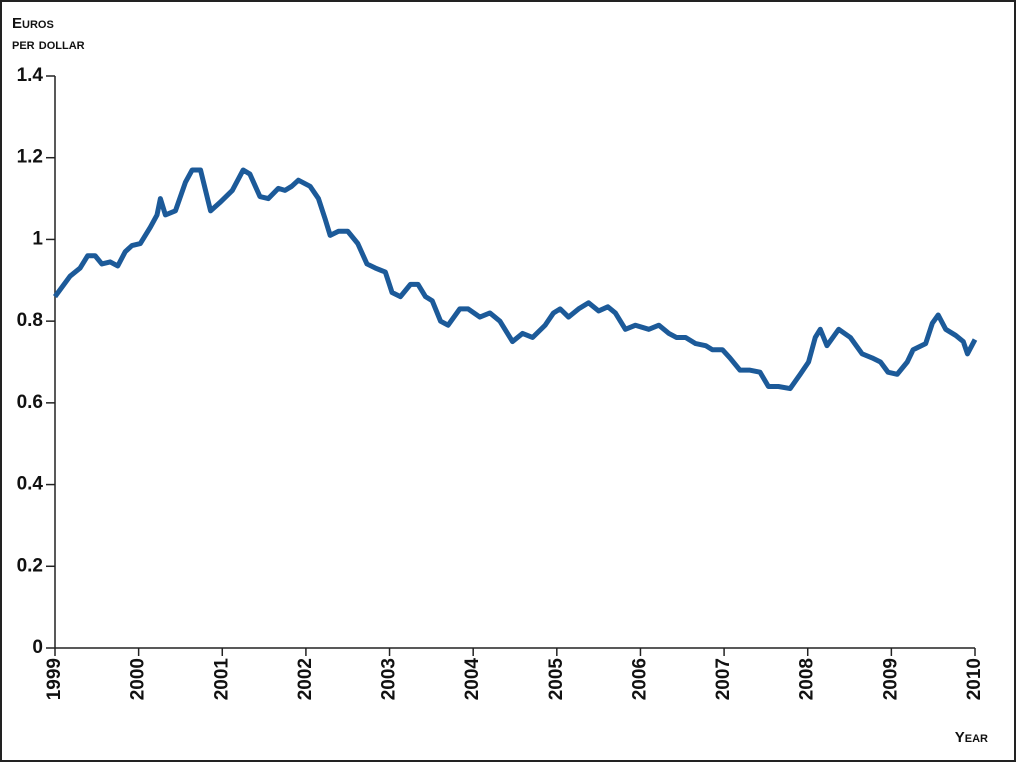 The width and height of the screenshot is (1016, 762). Describe the element at coordinates (30, 320) in the screenshot. I see `y-tick-label: 0.8` at that location.